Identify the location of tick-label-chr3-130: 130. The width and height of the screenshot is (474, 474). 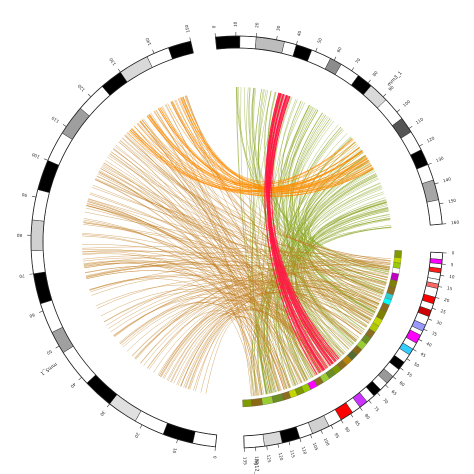
(440, 159).